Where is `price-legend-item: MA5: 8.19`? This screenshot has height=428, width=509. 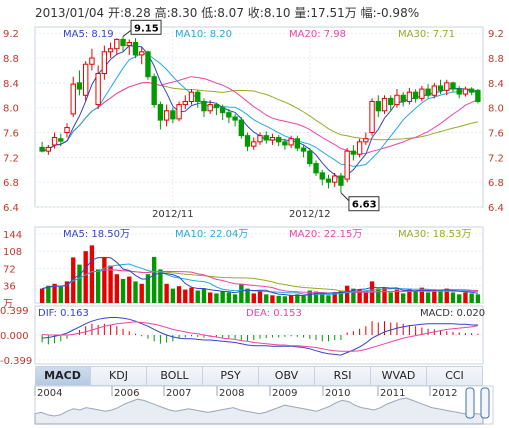 price-legend-item: MA5: 8.19 is located at coordinates (88, 34).